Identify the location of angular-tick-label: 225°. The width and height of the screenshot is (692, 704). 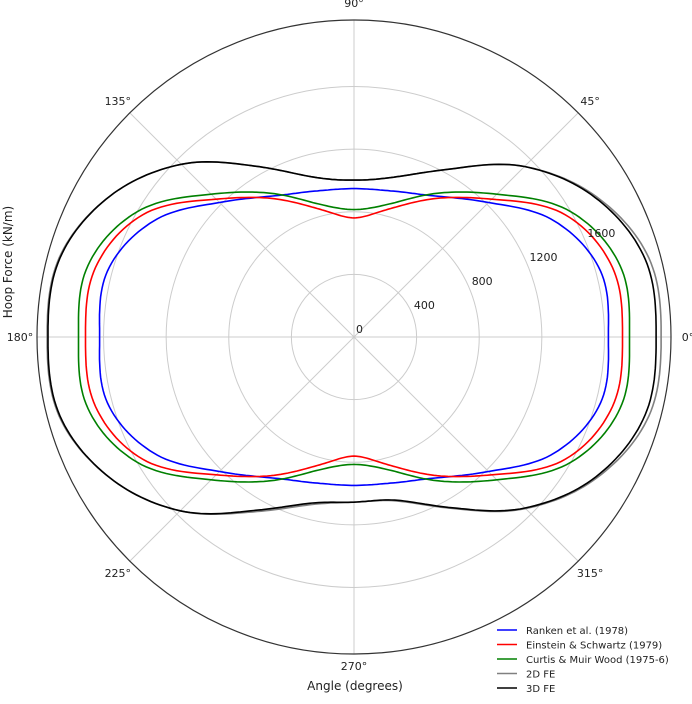
(118, 573).